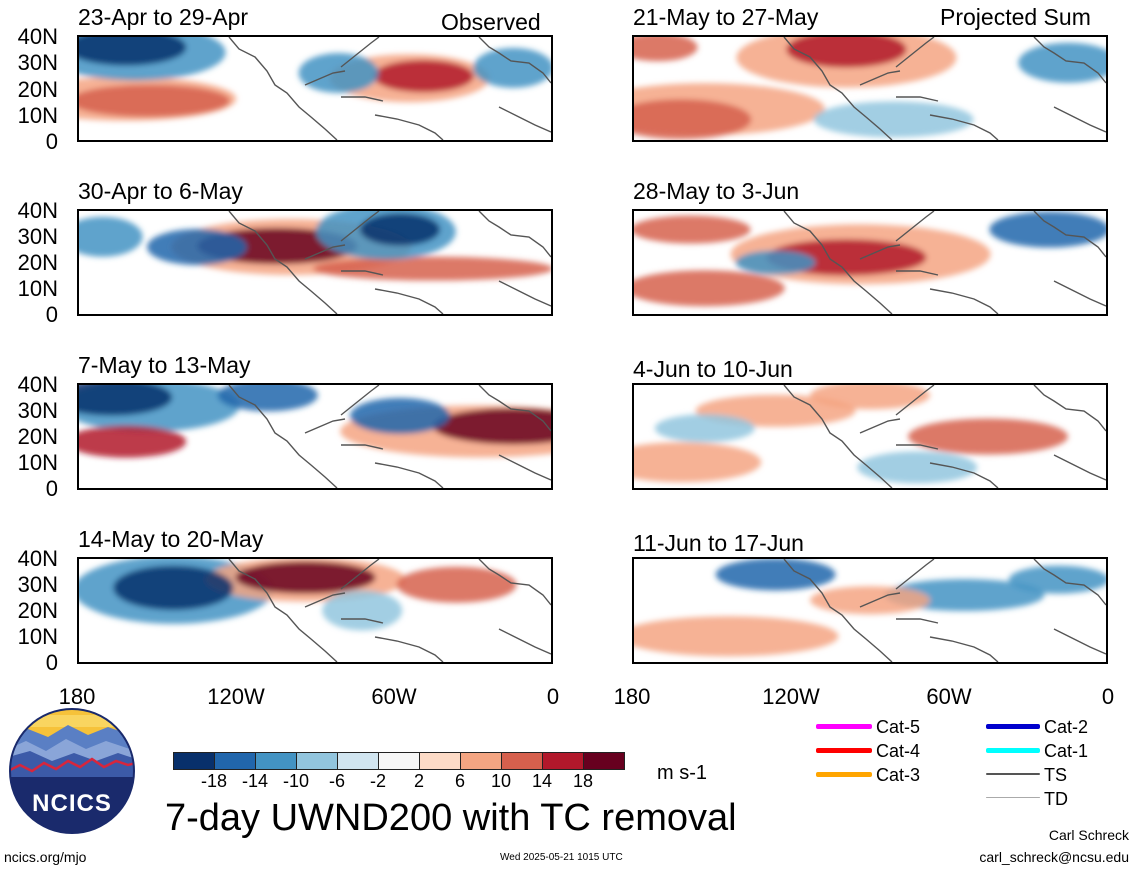 The image size is (1135, 871). What do you see at coordinates (72, 803) in the screenshot?
I see `logo-text: NCICS` at bounding box center [72, 803].